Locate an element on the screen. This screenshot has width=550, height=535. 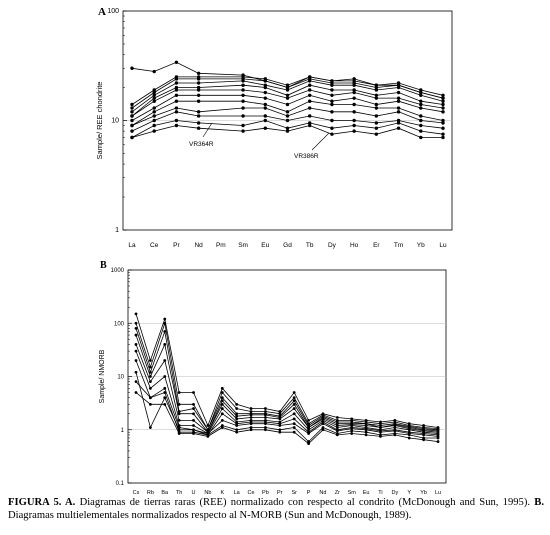
chart-b-series-8-line is located at coordinates (287, 404).